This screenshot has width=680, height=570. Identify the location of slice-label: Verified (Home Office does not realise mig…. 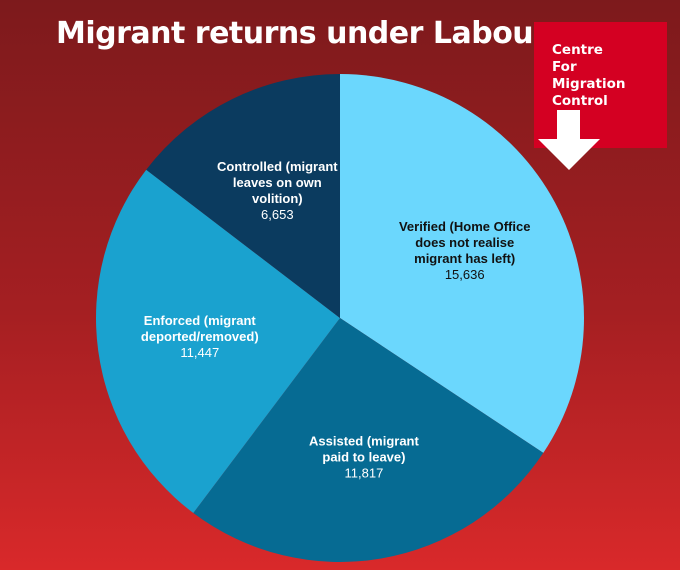
(464, 250).